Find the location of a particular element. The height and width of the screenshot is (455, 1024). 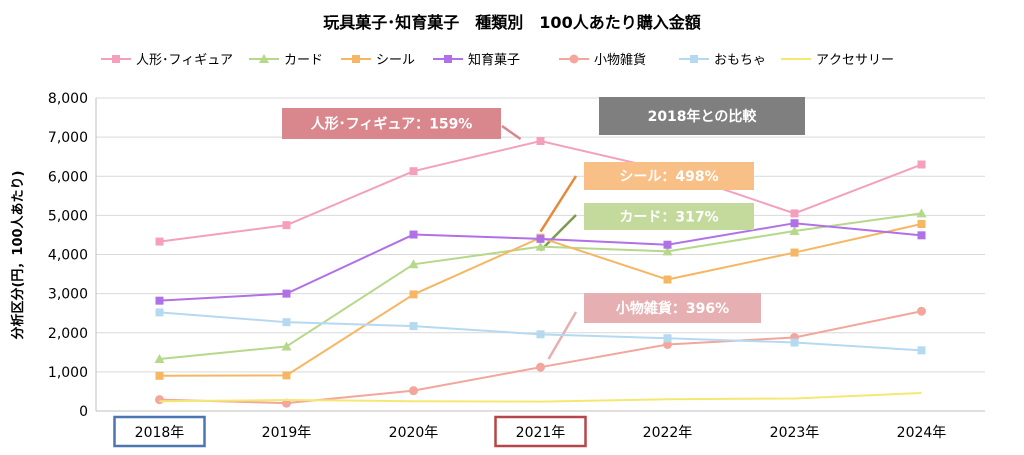

legend-label: シール is located at coordinates (395, 60).